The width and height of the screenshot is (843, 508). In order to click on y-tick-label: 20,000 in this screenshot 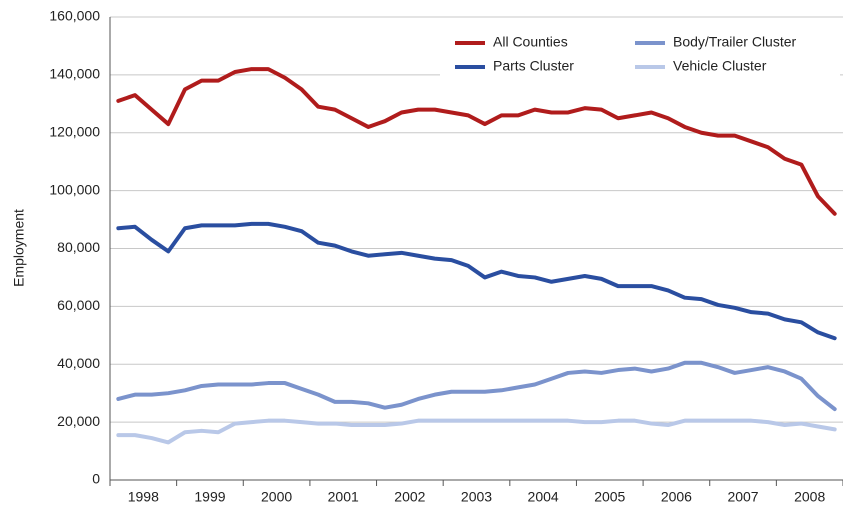, I will do `click(78, 421)`.